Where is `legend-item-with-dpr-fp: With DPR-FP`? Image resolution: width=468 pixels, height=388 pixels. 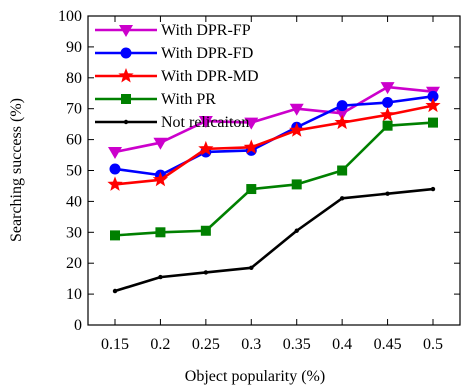
legend-item-with-dpr-fp: With DPR-FP is located at coordinates (173, 30).